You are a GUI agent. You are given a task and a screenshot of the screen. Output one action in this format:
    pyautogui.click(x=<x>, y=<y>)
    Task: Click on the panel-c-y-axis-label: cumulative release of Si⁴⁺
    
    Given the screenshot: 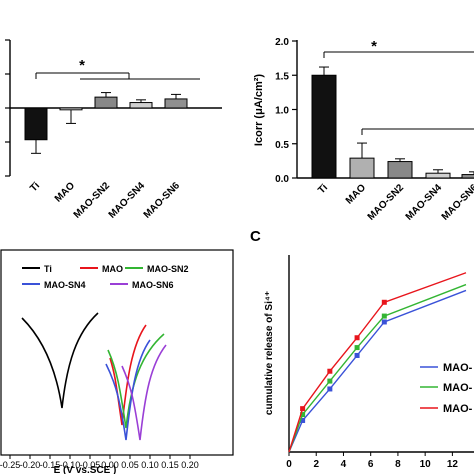 What is the action you would take?
    pyautogui.click(x=269, y=353)
    